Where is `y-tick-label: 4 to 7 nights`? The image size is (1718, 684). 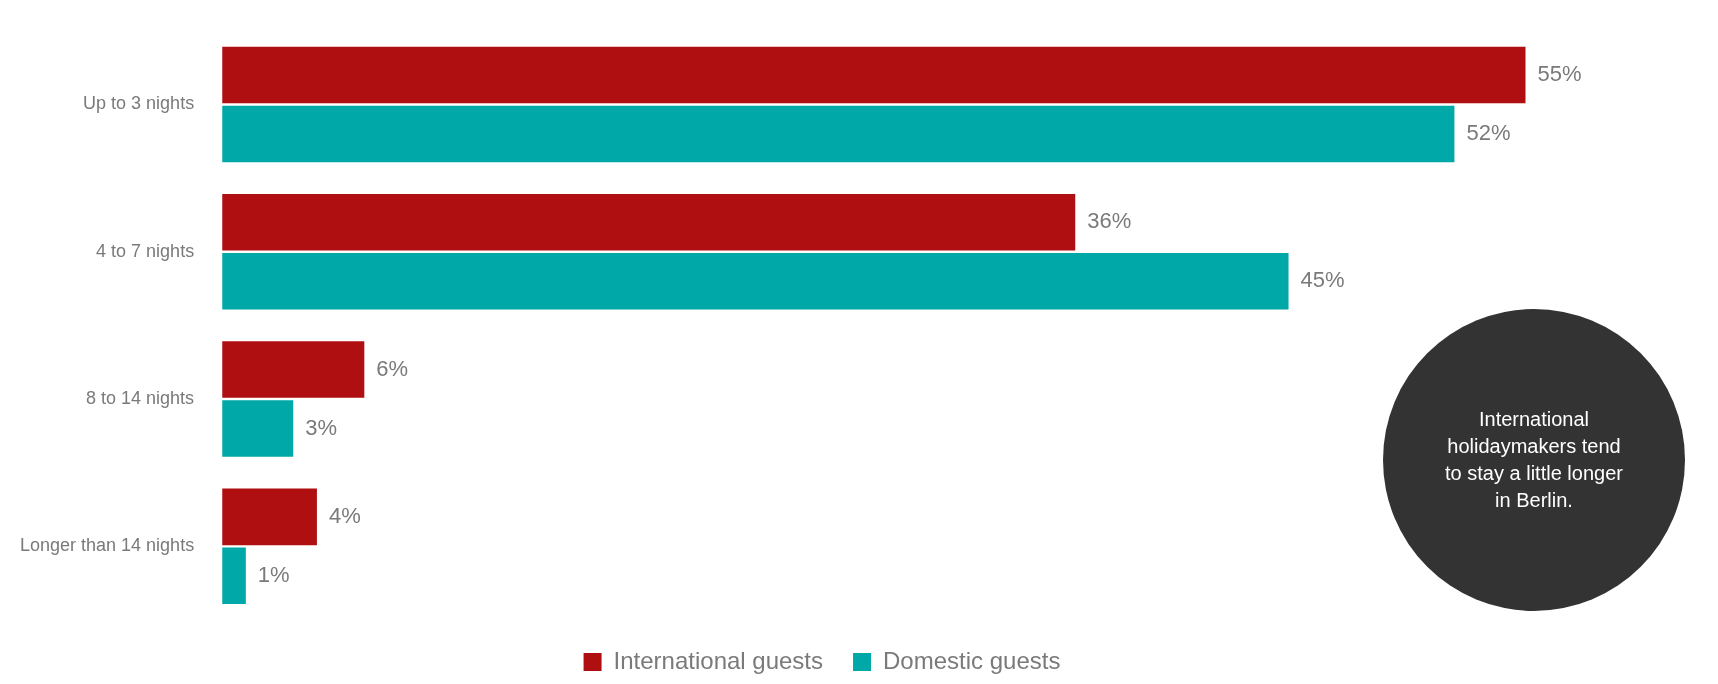
y-tick-label: 4 to 7 nights is located at coordinates (145, 250).